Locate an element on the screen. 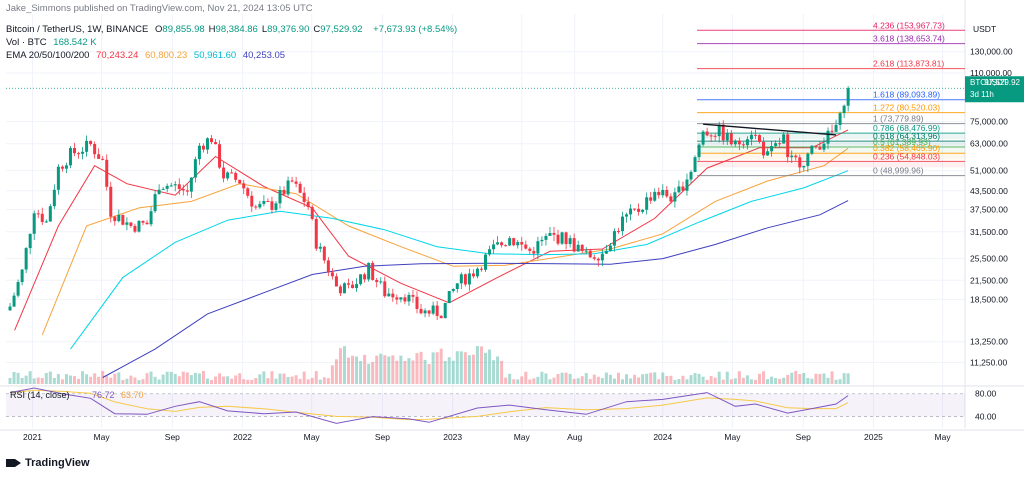 This screenshot has width=1024, height=478. ohlc-value-l: 89,376.90 is located at coordinates (288, 29).